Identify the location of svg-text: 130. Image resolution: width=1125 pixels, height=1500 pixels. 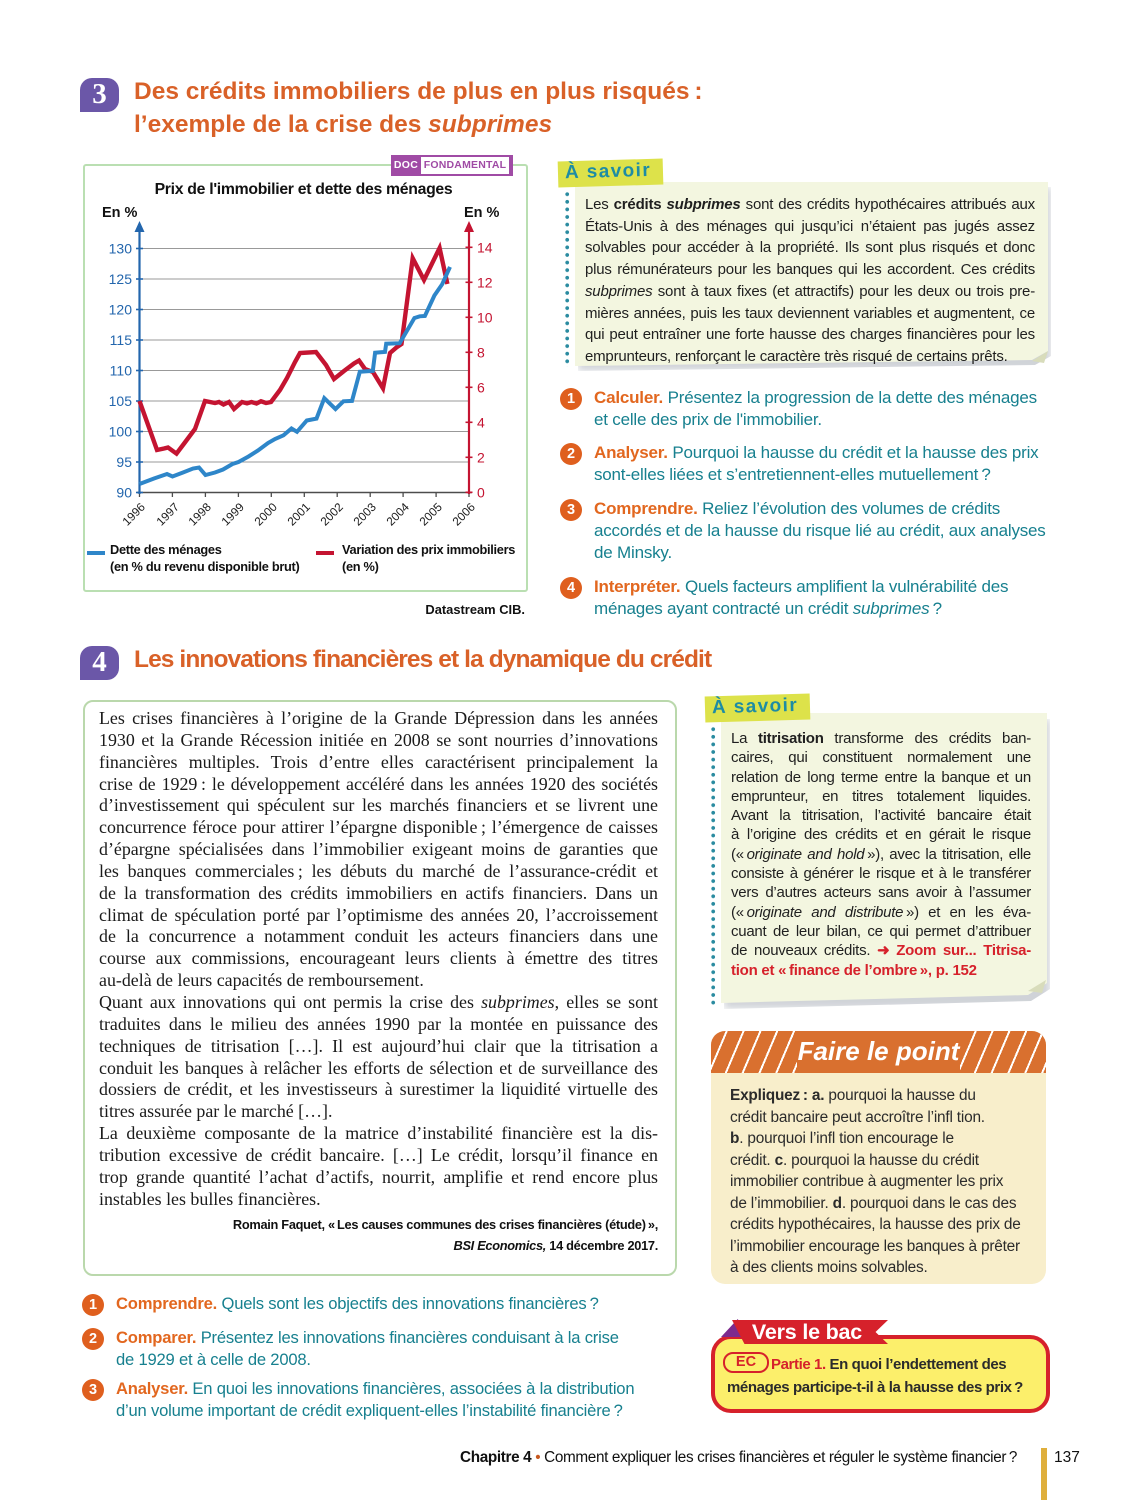
(121, 249).